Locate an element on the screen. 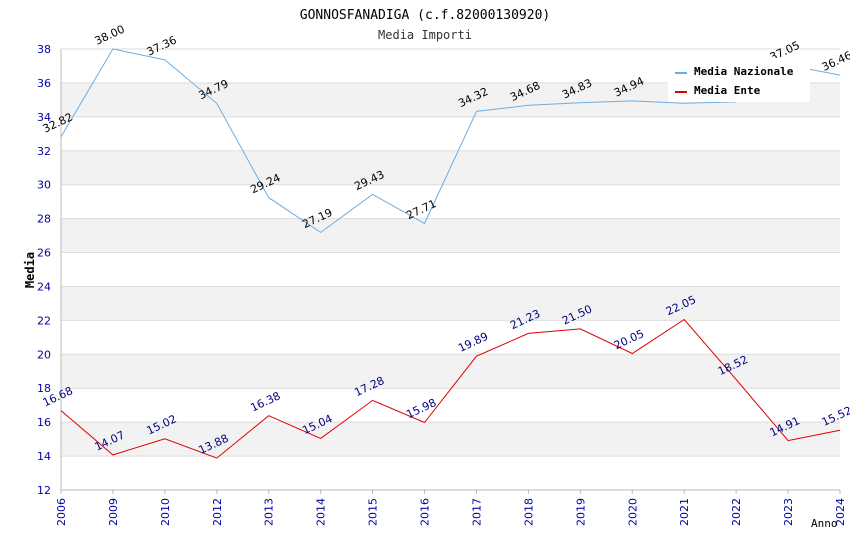  x-tick-label: 2013 is located at coordinates (269, 512).